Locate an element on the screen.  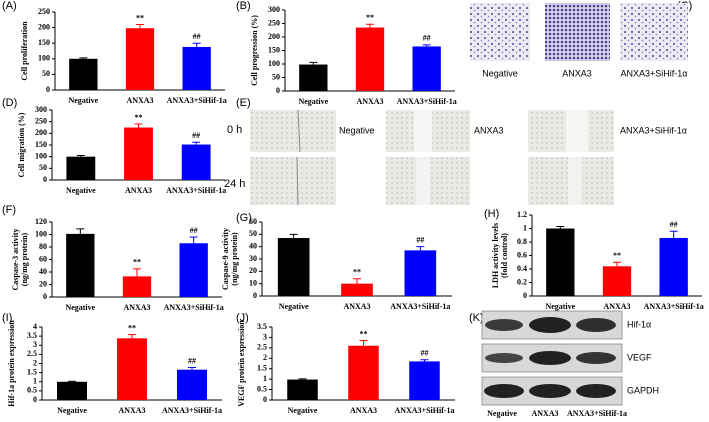
panel-label: (G) is located at coordinates (244, 218).